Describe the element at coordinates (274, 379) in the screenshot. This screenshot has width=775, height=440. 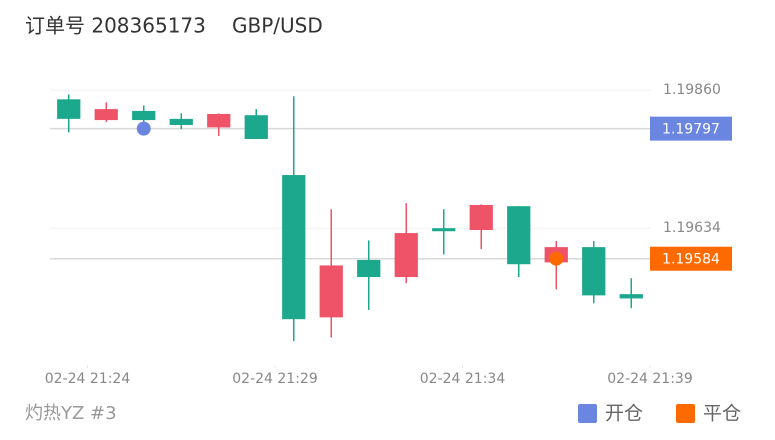
I see `x-tick-label: 02-24 21:29` at that location.